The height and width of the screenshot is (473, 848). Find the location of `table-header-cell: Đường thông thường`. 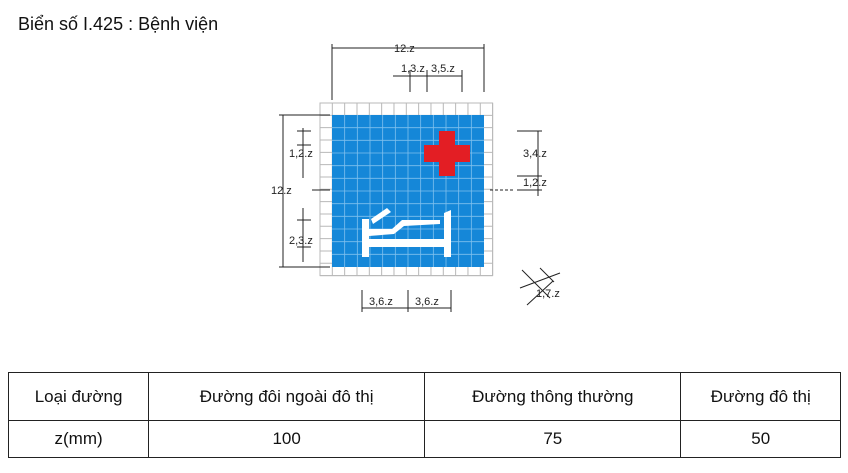

table-header-cell: Đường thông thường is located at coordinates (553, 396).